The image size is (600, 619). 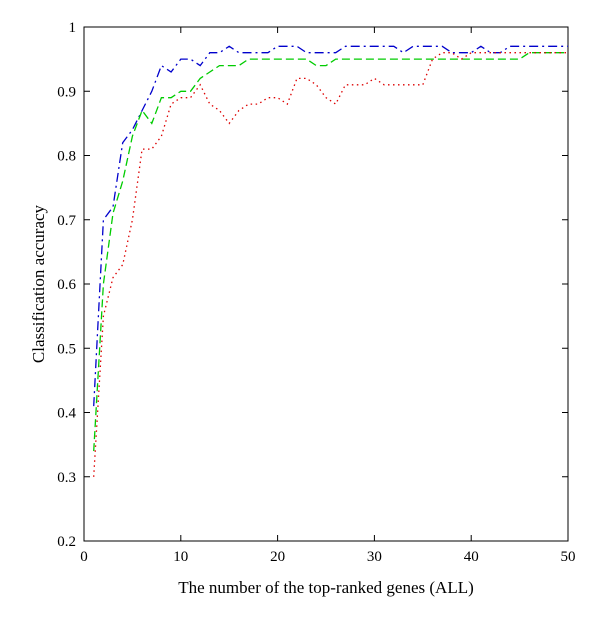 What do you see at coordinates (66, 221) in the screenshot?
I see `y-tick-label: 0.7` at bounding box center [66, 221].